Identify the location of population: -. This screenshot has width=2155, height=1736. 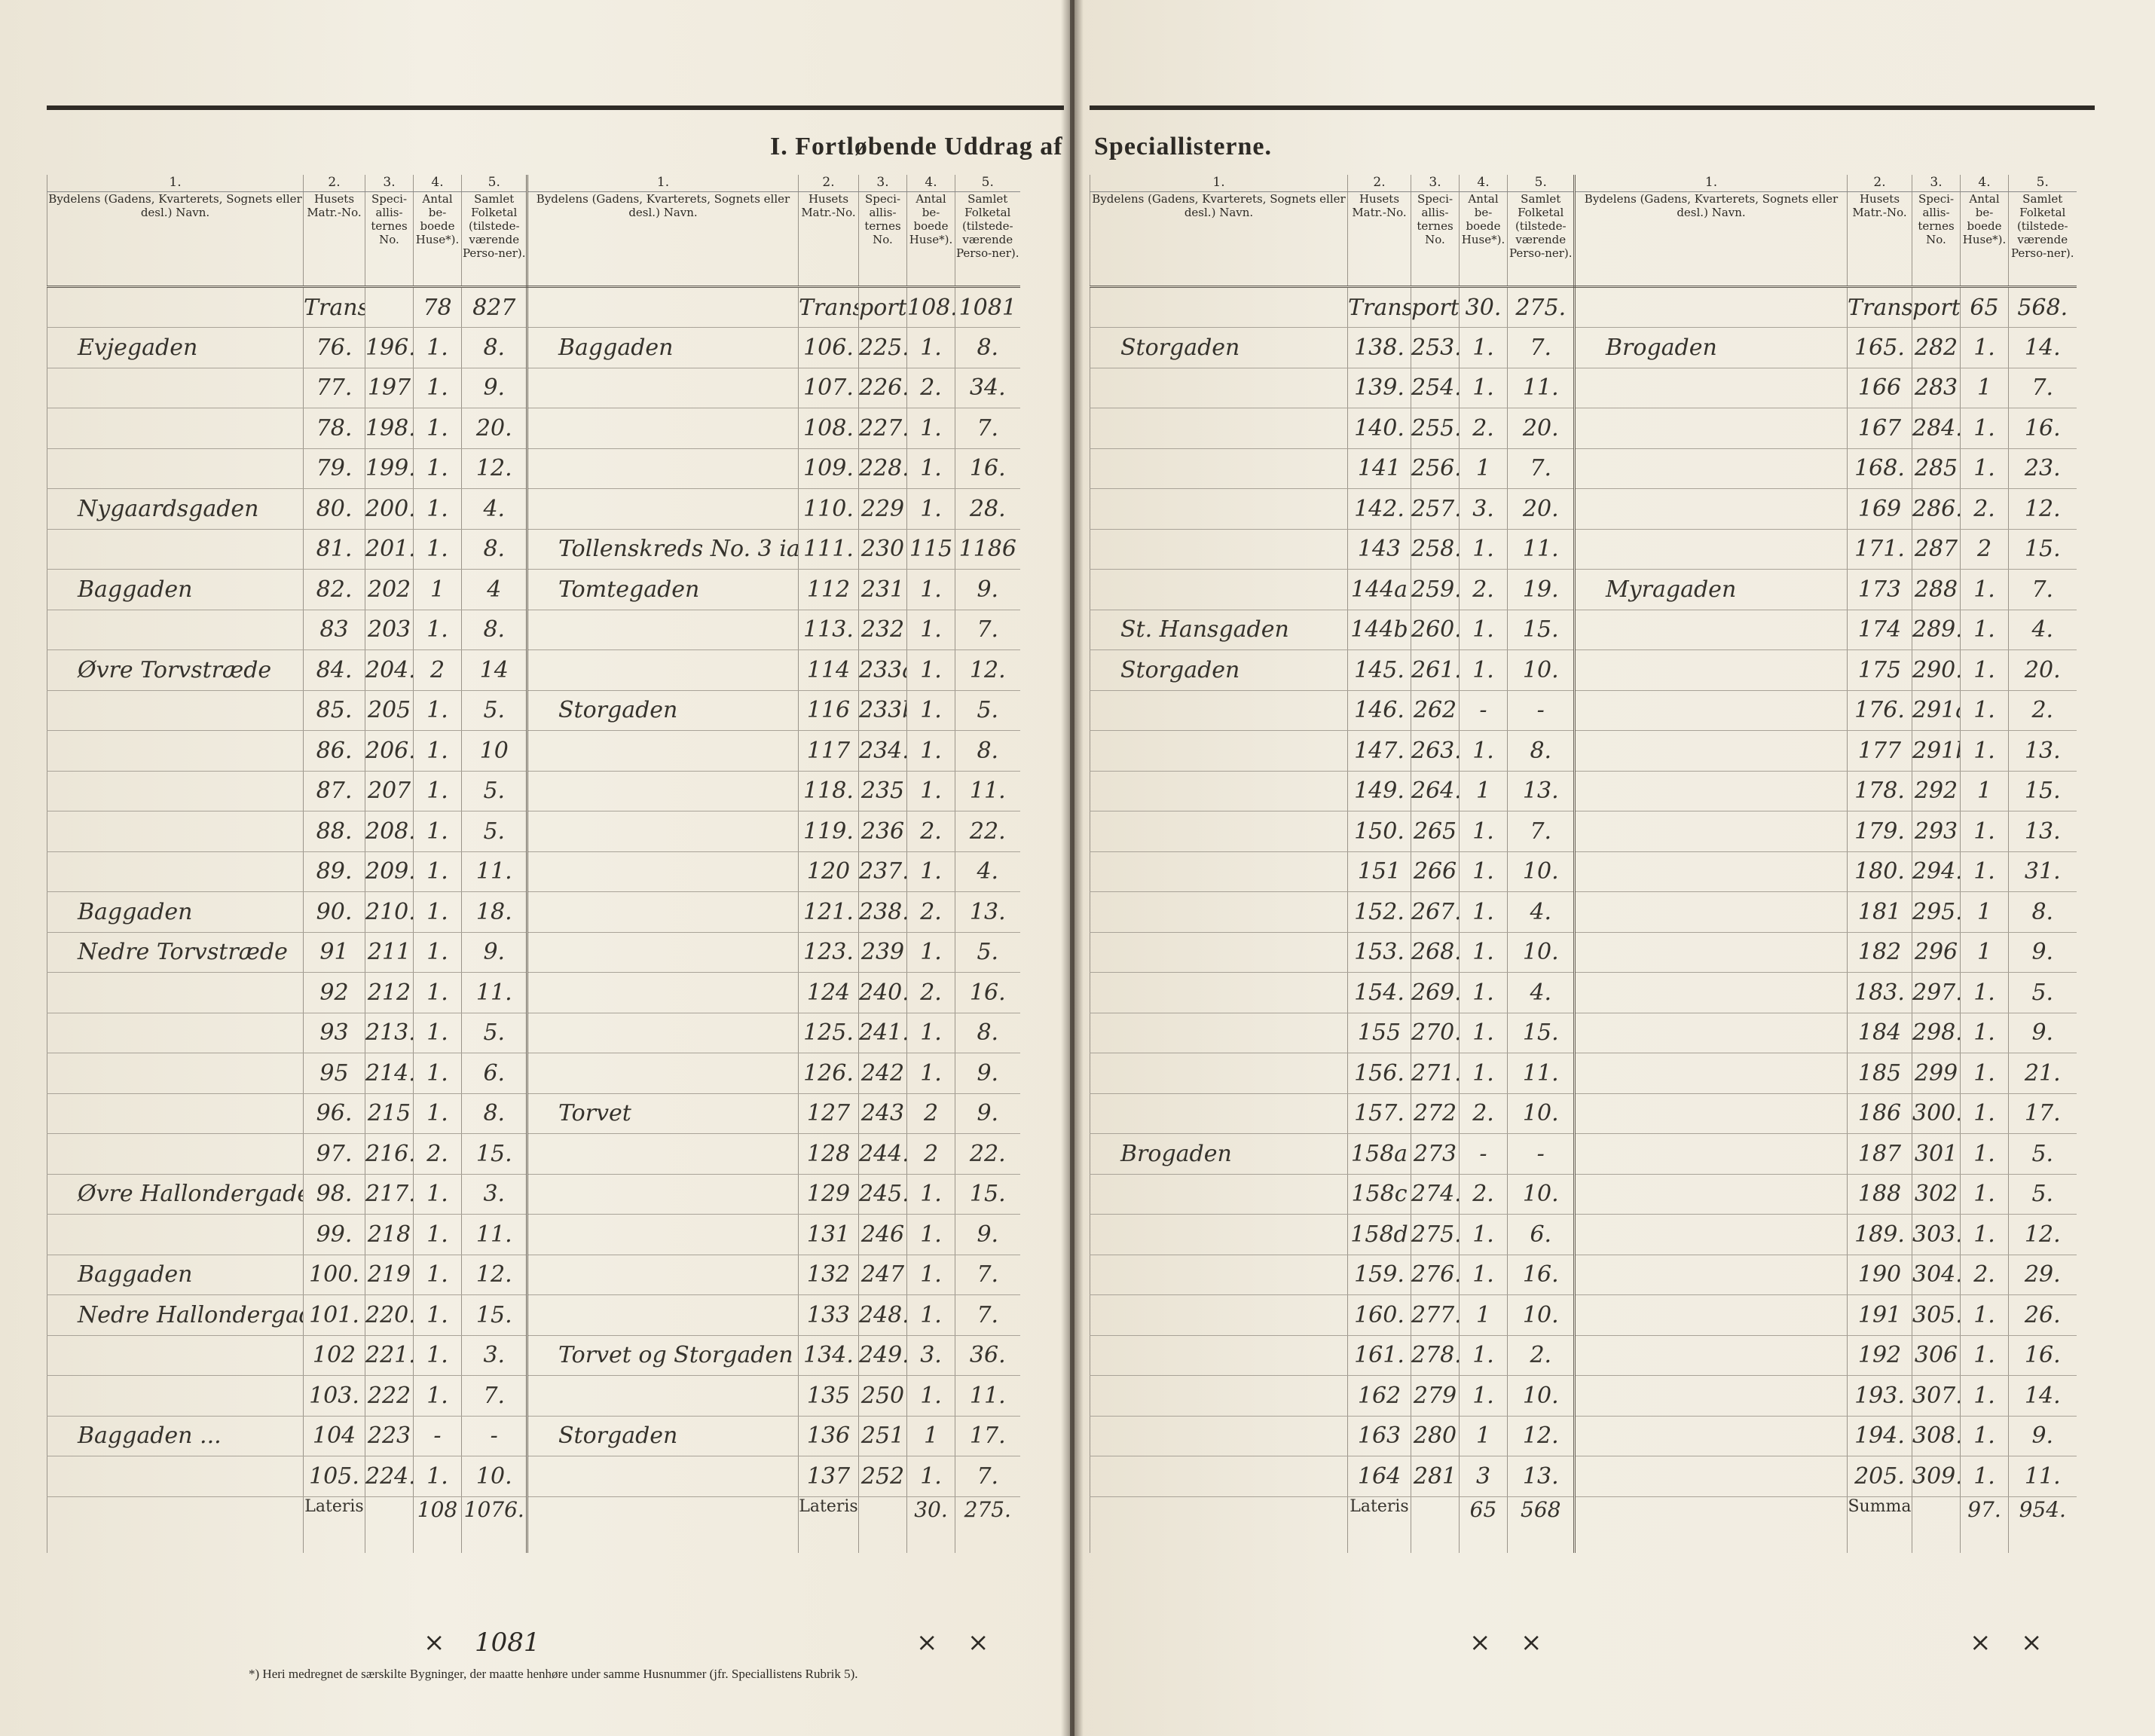
(494, 1436).